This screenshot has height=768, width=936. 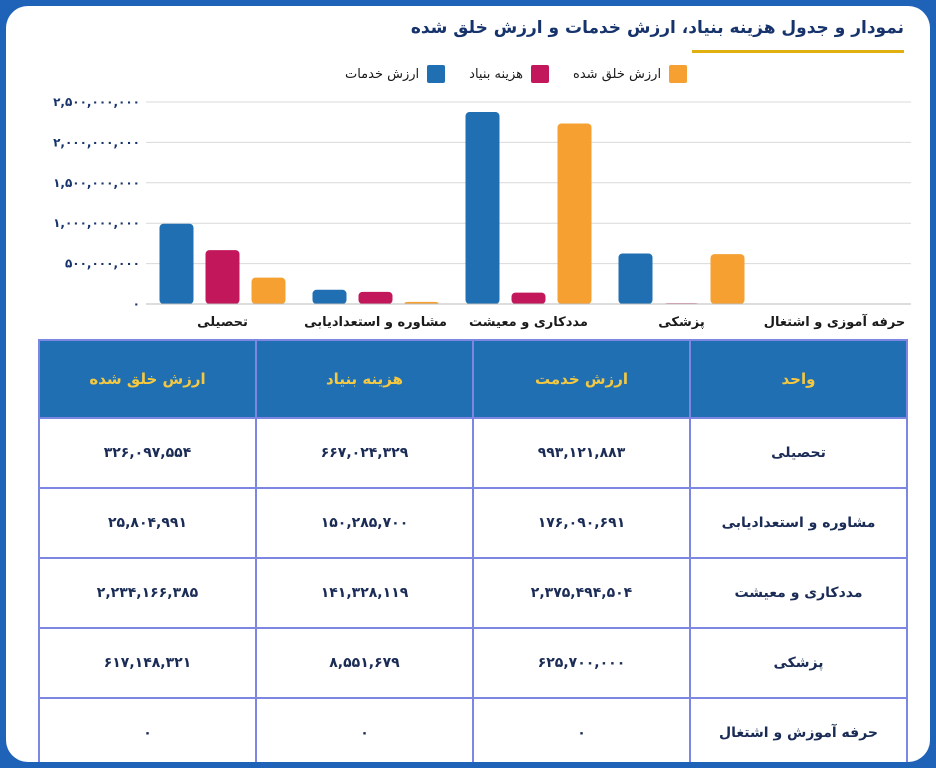 What do you see at coordinates (147, 523) in the screenshot?
I see `cell-created-value: ۲۵,۸۰۴,۹۹۱` at bounding box center [147, 523].